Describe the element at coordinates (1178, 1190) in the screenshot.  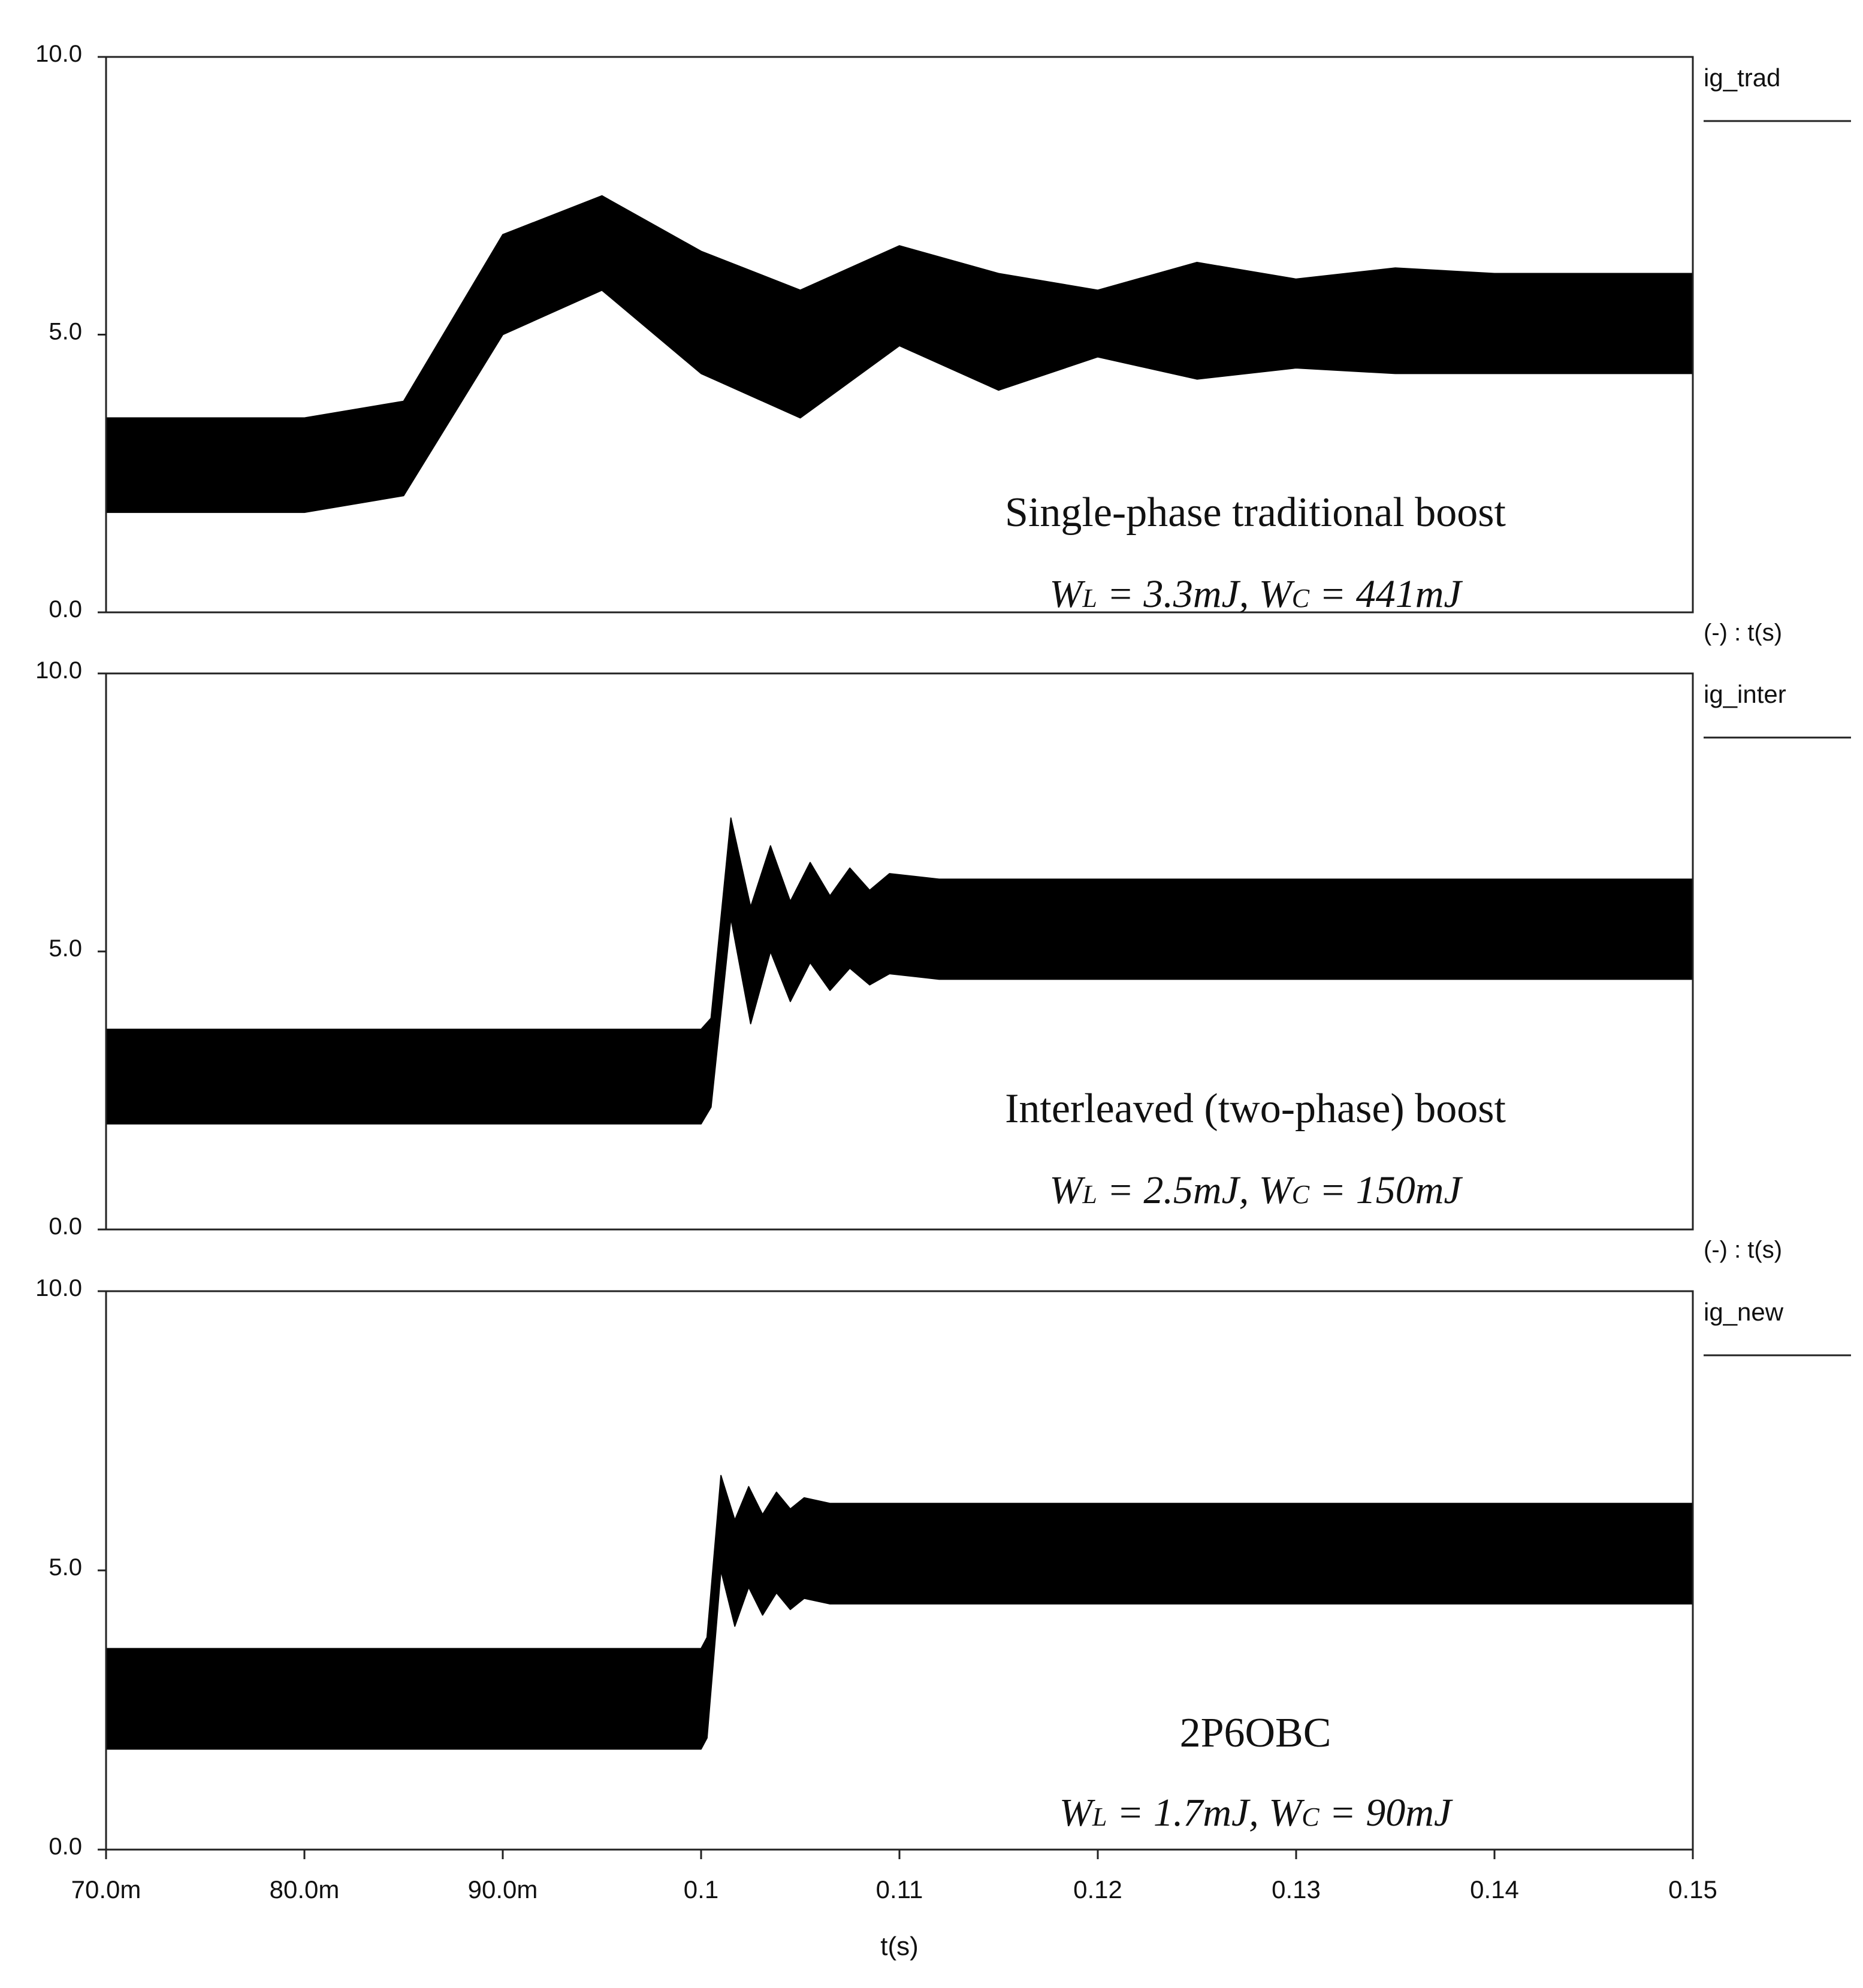
I see `energy-wl-value: = 2.5mJ,` at that location.